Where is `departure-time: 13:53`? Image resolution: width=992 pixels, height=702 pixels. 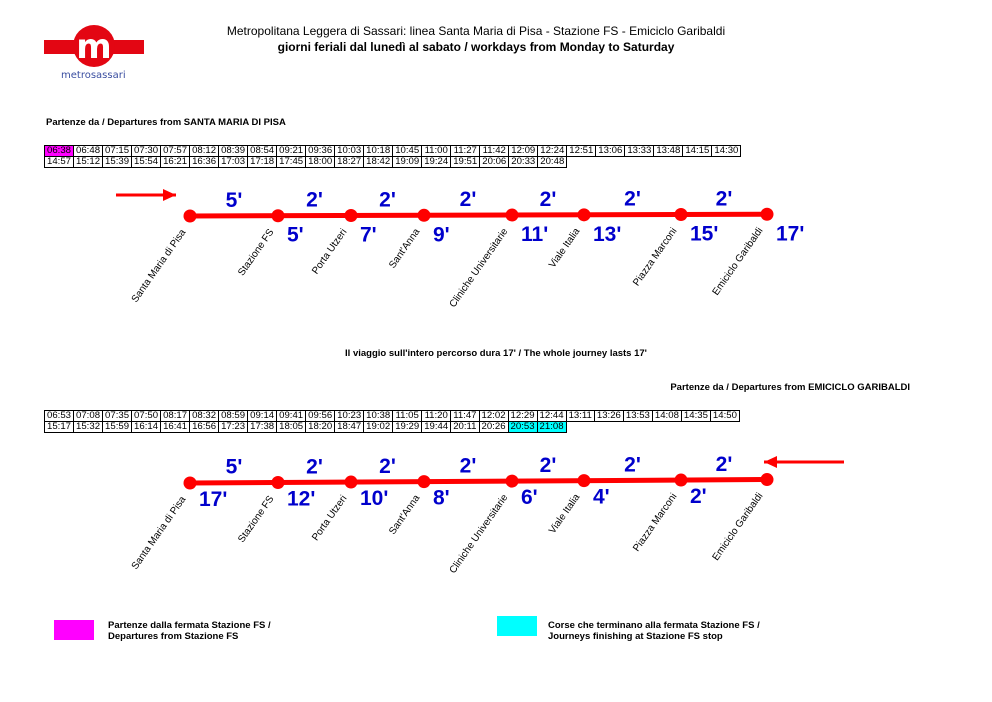
departure-time: 13:53 is located at coordinates (637, 416).